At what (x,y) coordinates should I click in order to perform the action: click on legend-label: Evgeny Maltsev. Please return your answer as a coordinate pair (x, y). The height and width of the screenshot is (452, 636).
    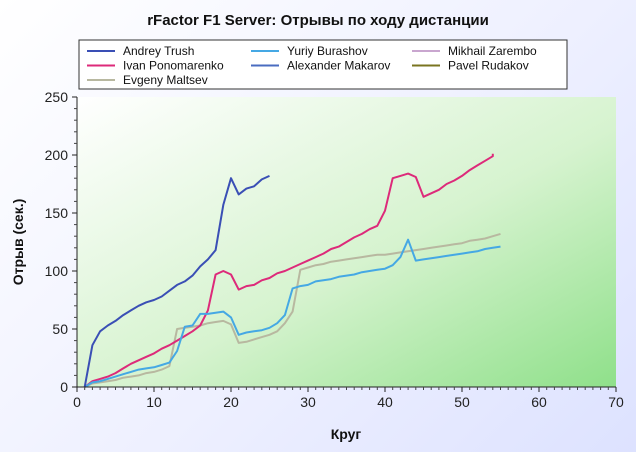
    Looking at the image, I should click on (165, 80).